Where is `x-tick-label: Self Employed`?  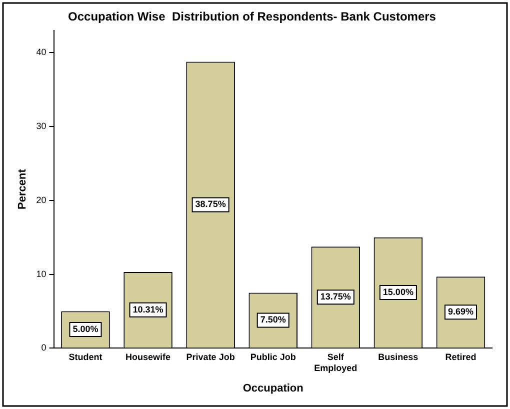
x-tick-label: Self Employed is located at coordinates (336, 362).